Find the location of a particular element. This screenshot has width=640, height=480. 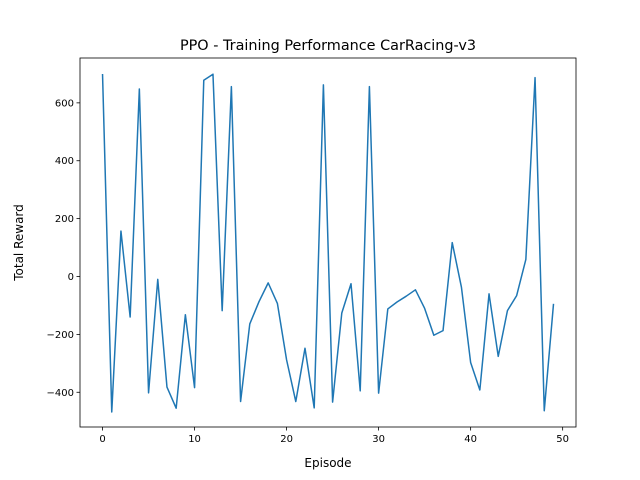

x-axis-label: Episode is located at coordinates (327, 463).